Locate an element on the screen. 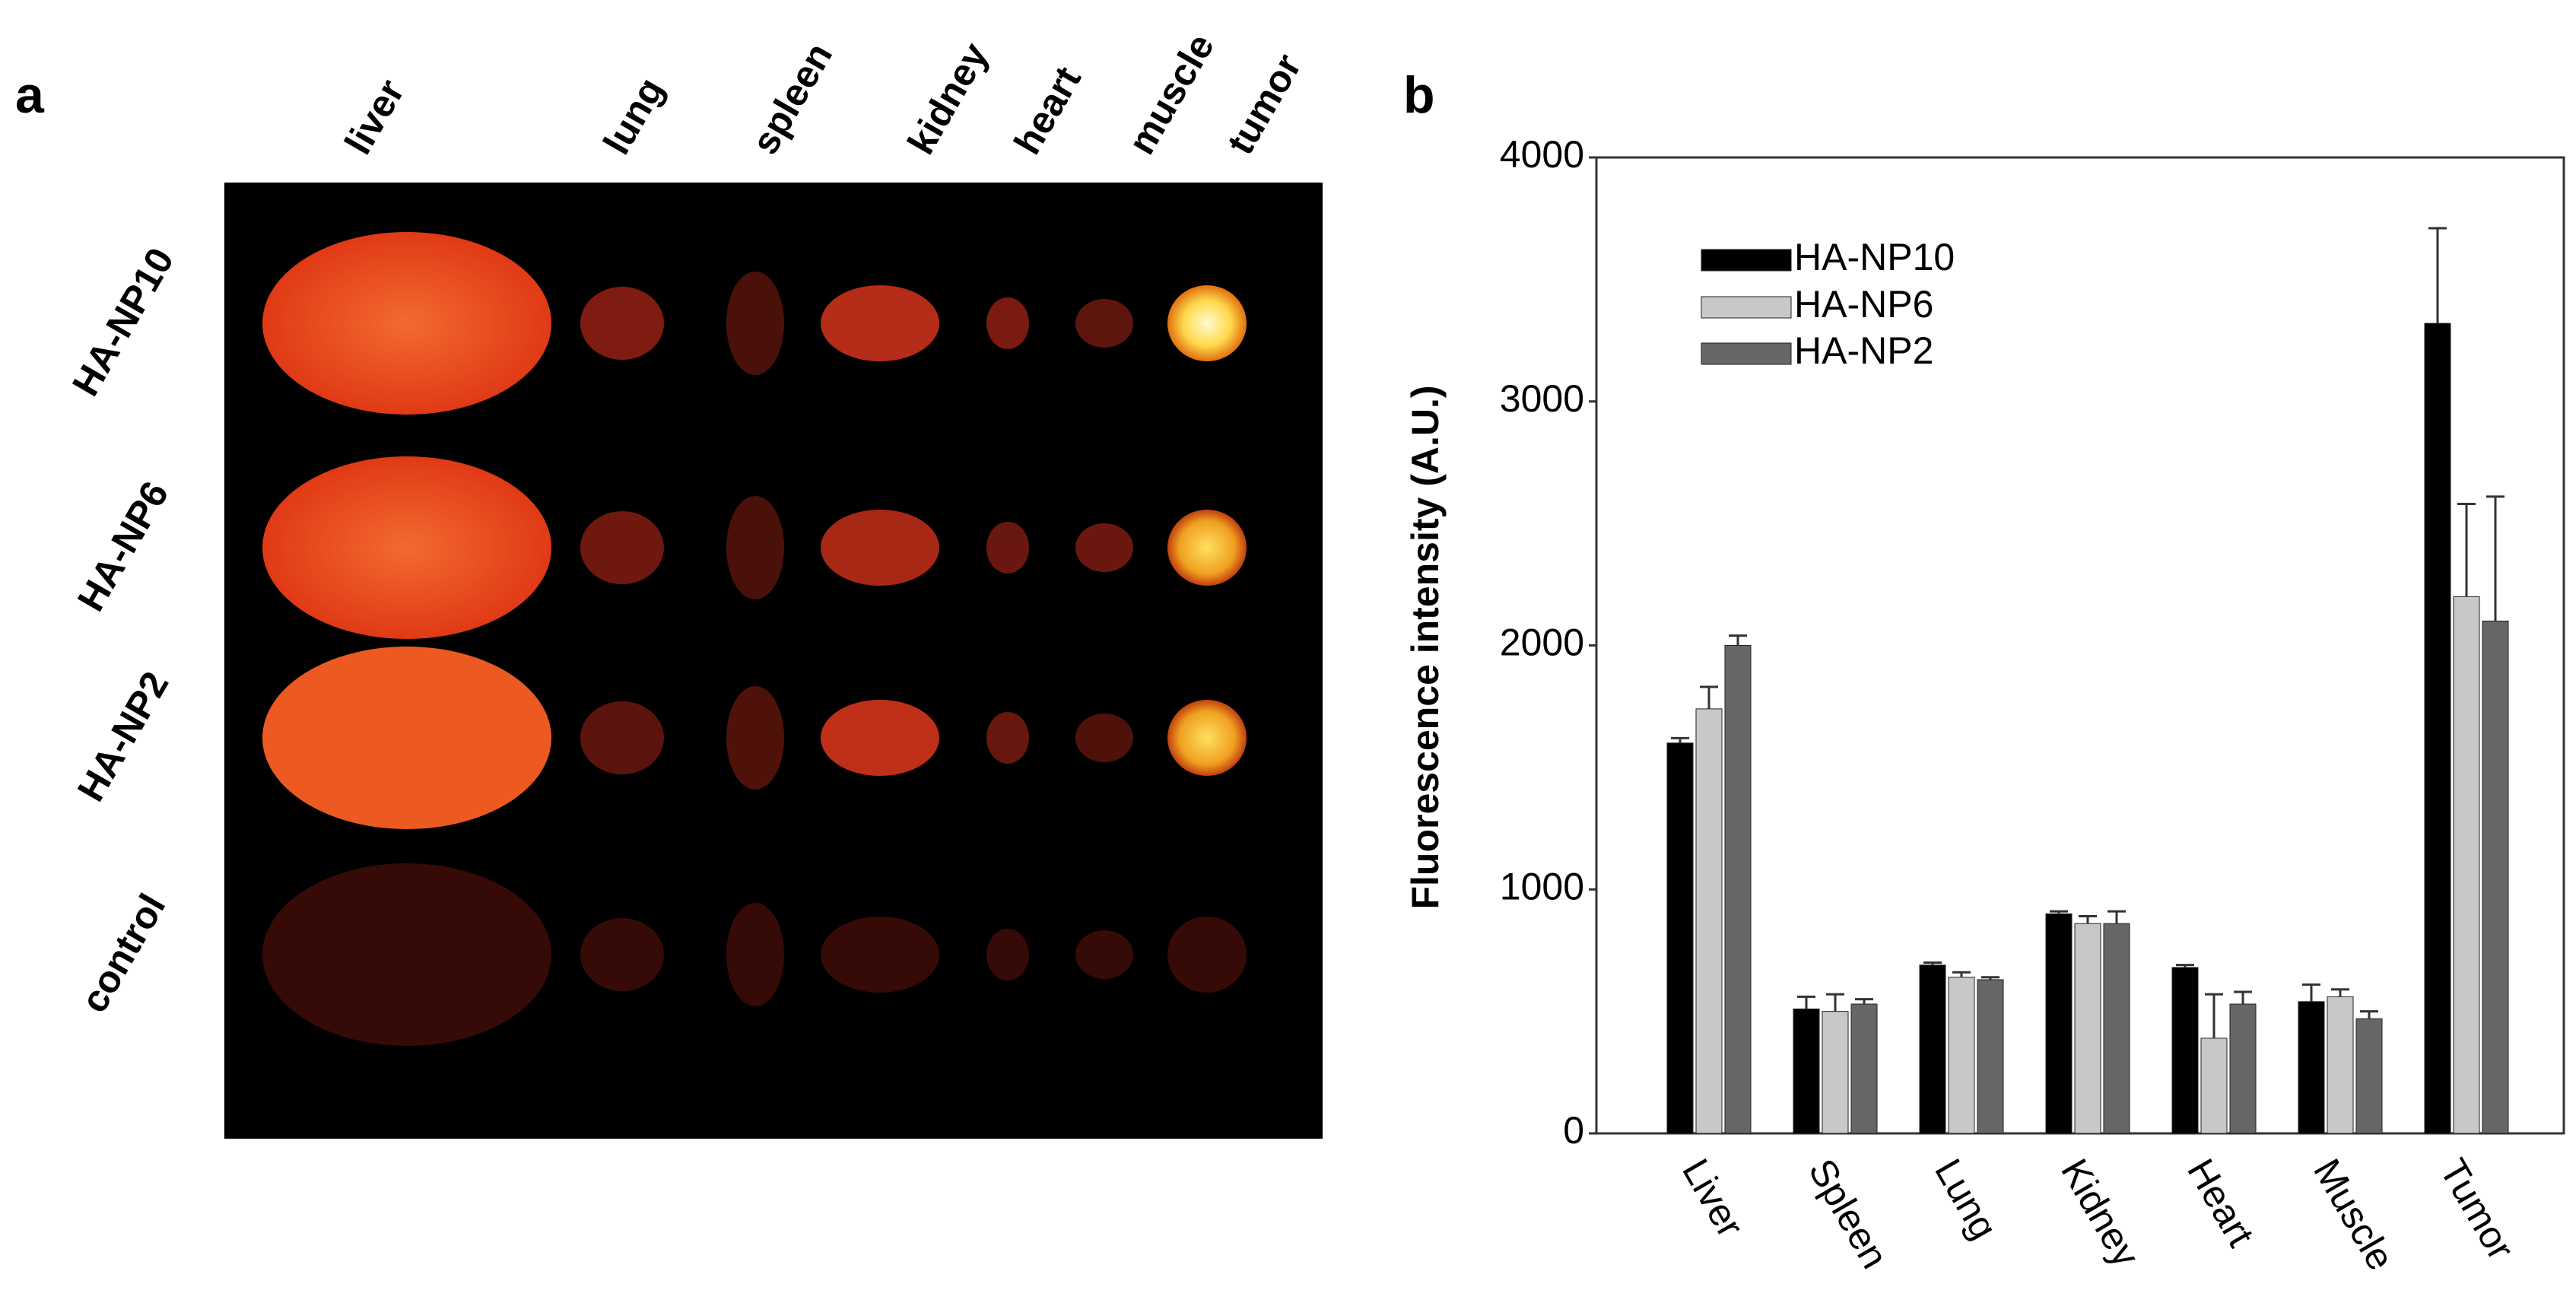 The height and width of the screenshot is (1303, 2576). row-label: HA-NP6 is located at coordinates (123, 546).